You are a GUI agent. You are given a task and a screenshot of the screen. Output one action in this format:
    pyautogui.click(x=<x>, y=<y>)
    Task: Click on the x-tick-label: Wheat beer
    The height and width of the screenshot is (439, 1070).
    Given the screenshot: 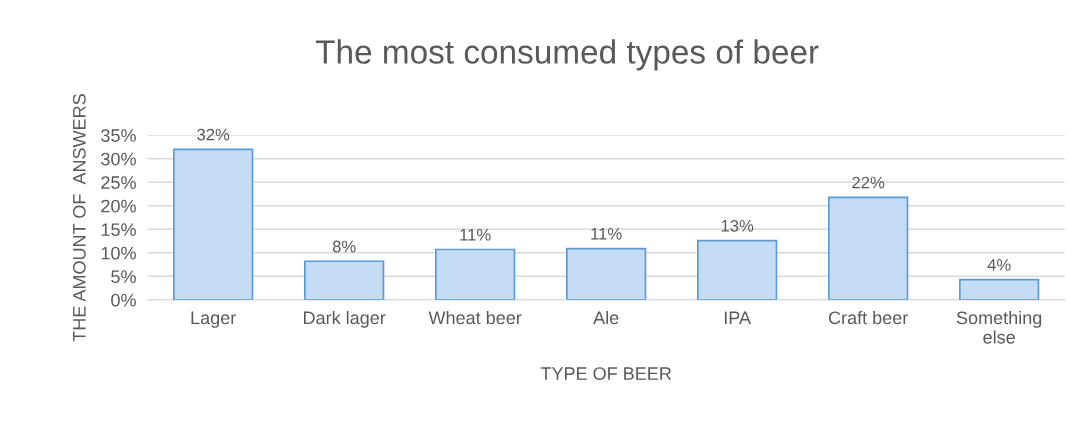 What is the action you would take?
    pyautogui.click(x=475, y=317)
    